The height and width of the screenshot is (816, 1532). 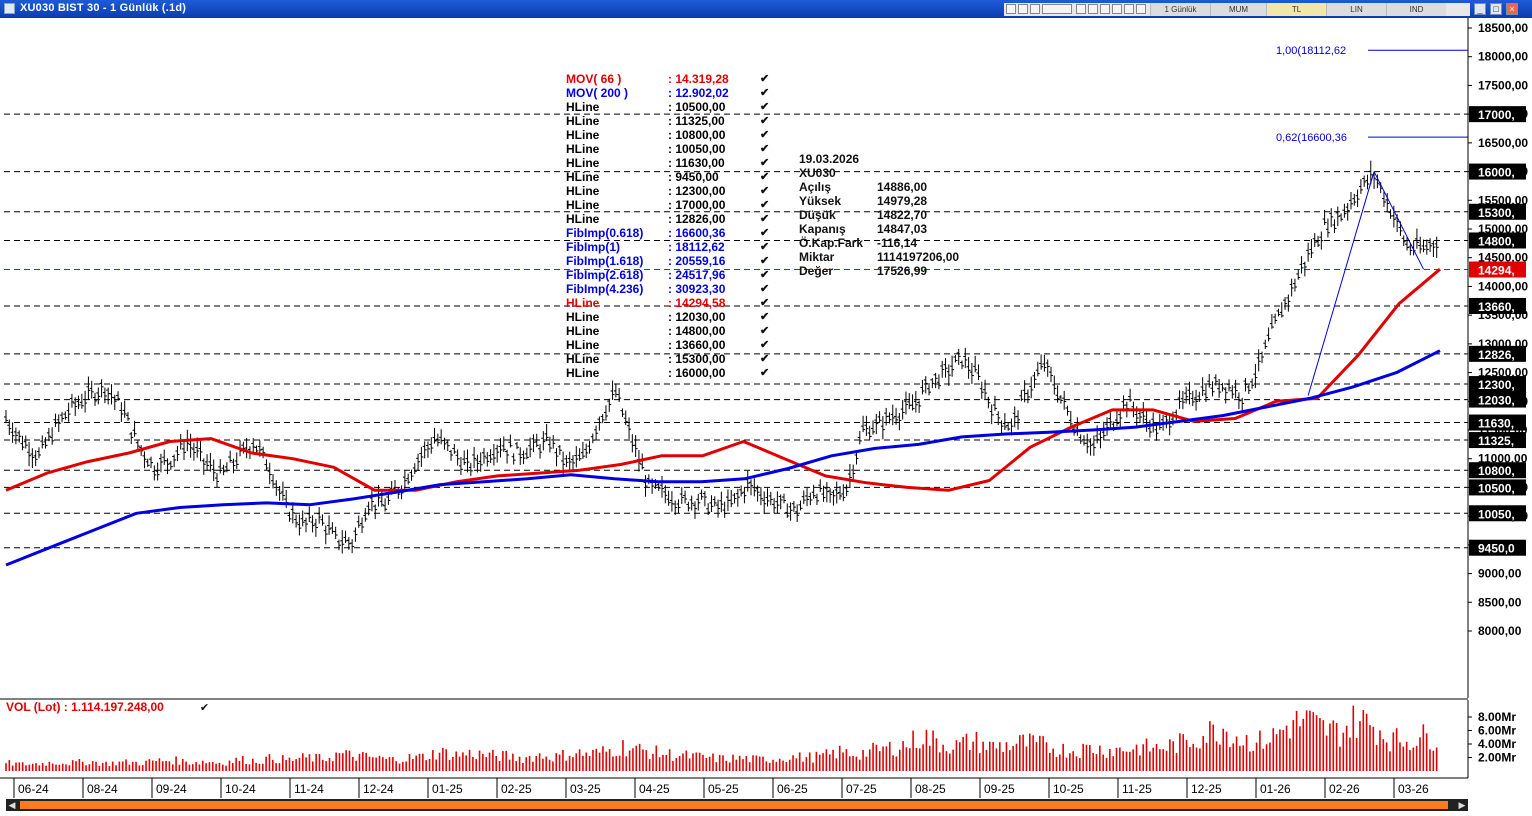 I want to click on horizontal-scrollbar: ◀ ▶, so click(x=737, y=805).